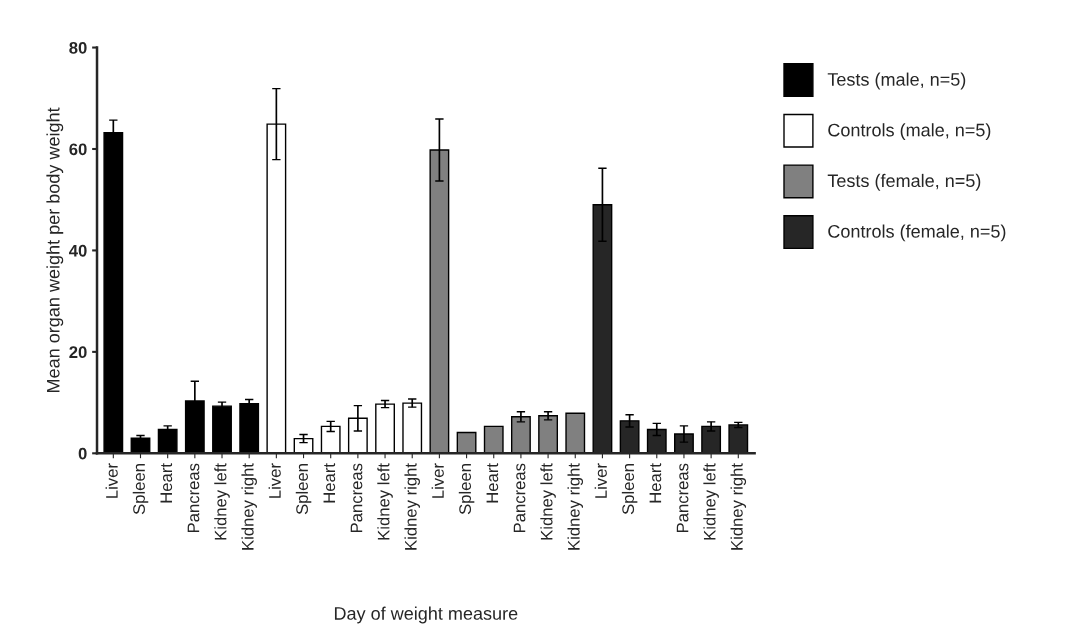  Describe the element at coordinates (426, 615) in the screenshot. I see `x-axis-title: Day of weight measure` at that location.